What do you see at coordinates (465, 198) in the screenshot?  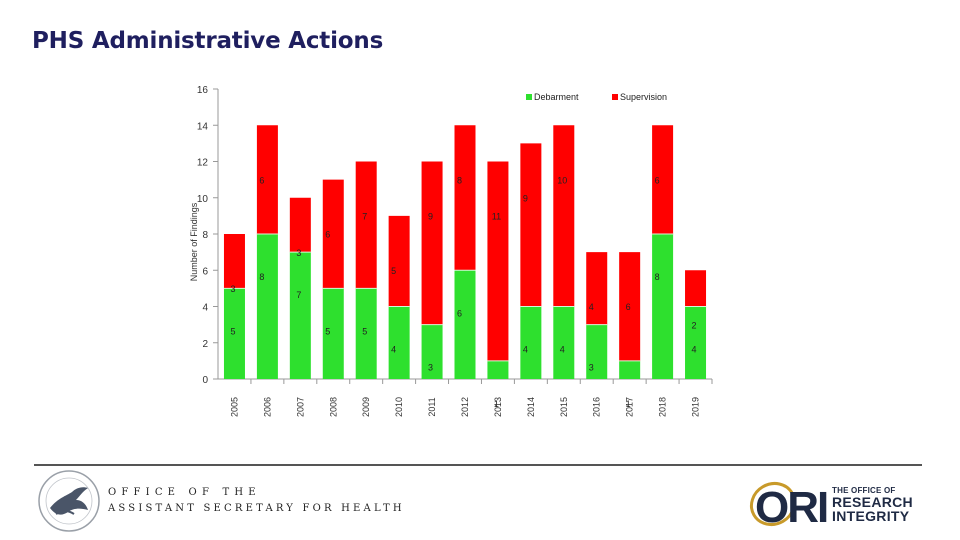 I see `bar-supervision-2012` at bounding box center [465, 198].